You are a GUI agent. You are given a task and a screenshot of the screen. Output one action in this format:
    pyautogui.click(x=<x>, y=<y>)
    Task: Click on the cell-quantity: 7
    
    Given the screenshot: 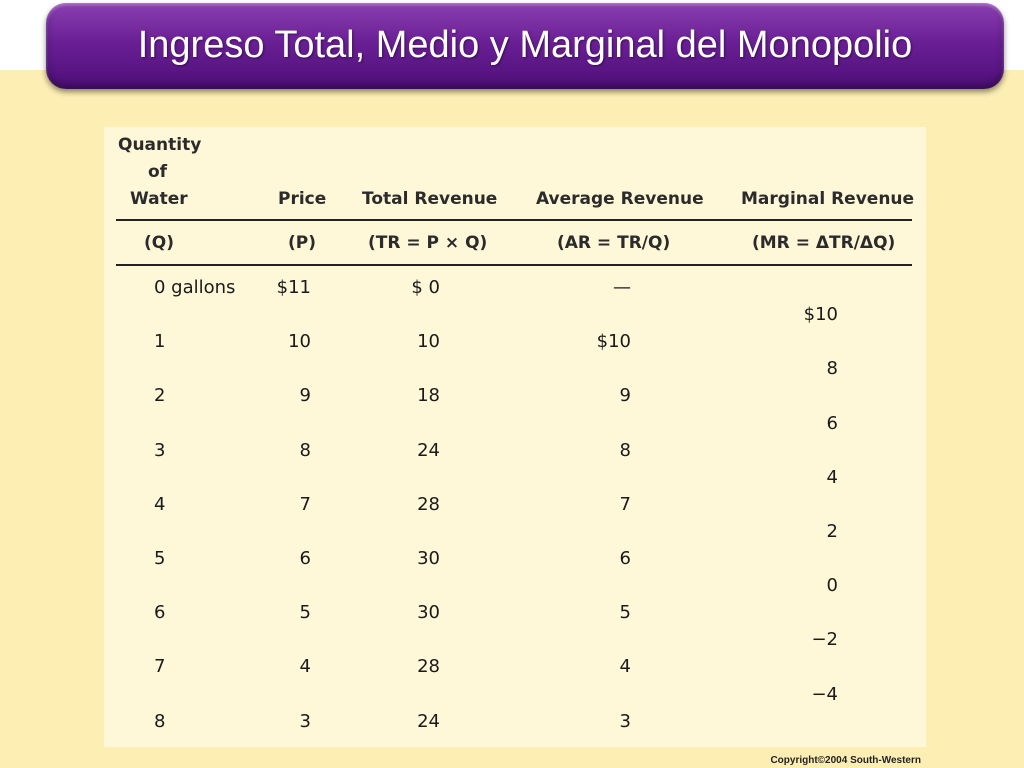 What is the action you would take?
    pyautogui.click(x=160, y=666)
    